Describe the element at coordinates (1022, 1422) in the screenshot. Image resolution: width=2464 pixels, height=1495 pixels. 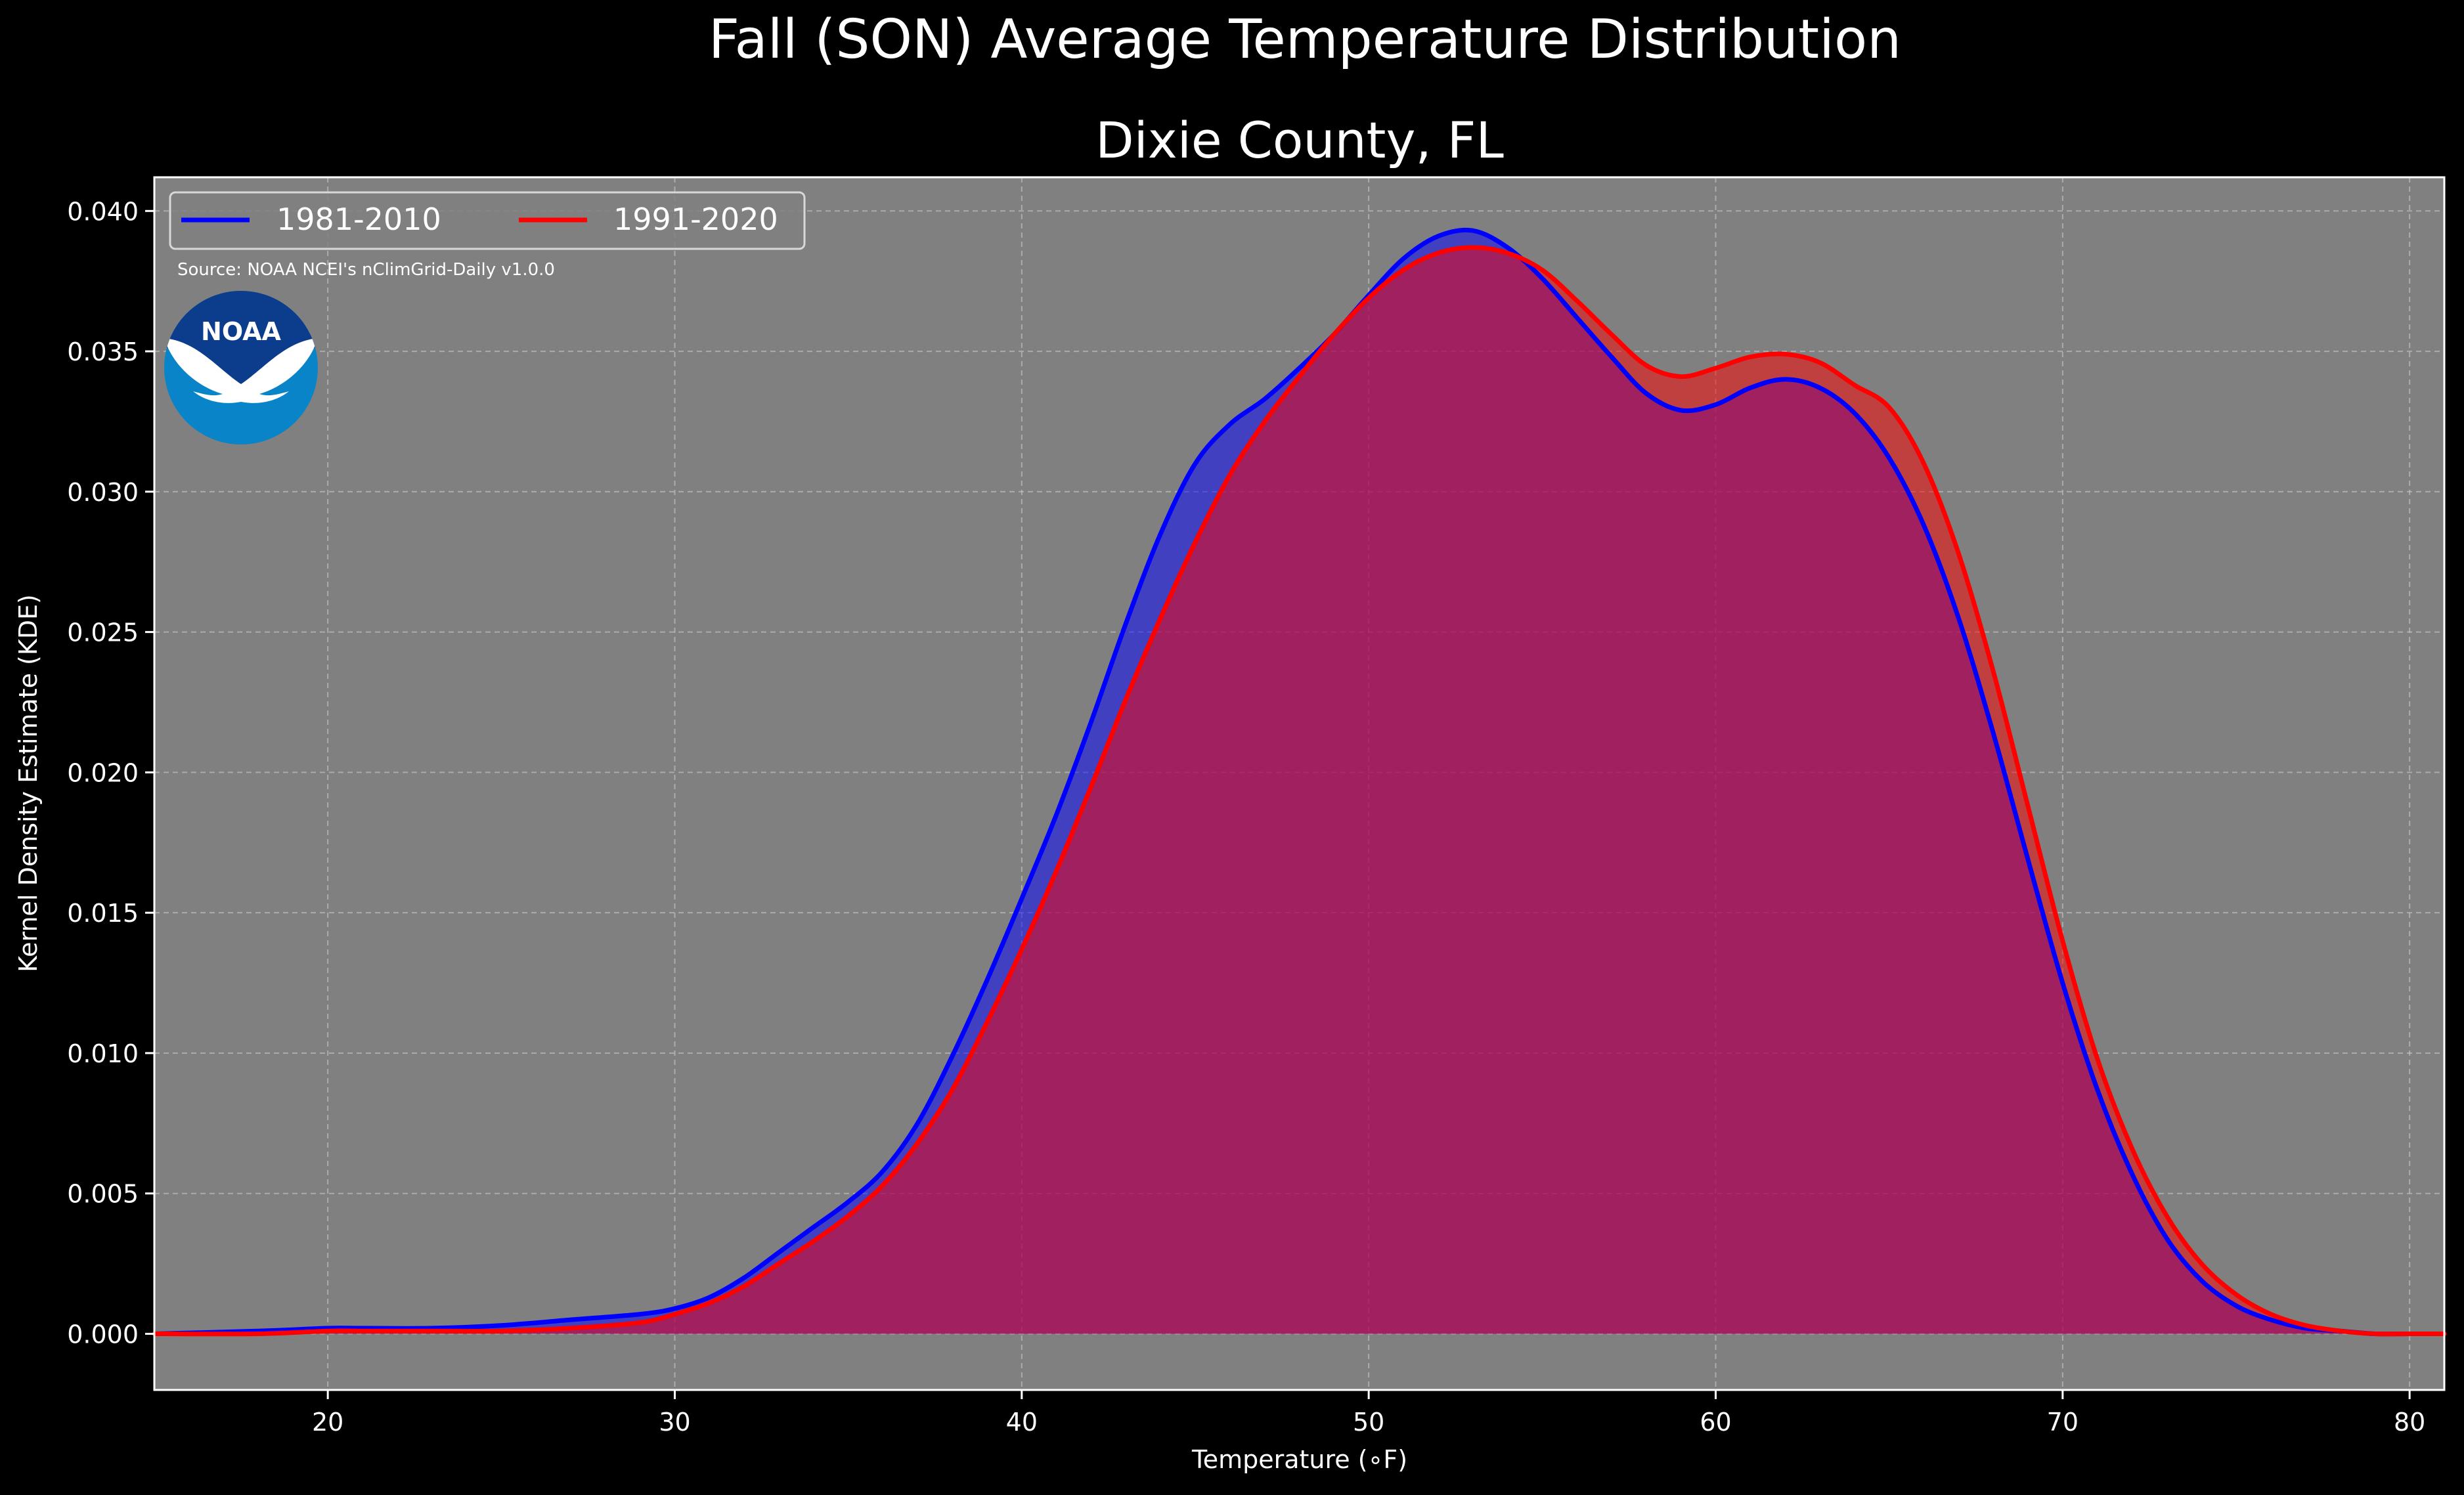
I see `x-tick-label-40: 40` at that location.